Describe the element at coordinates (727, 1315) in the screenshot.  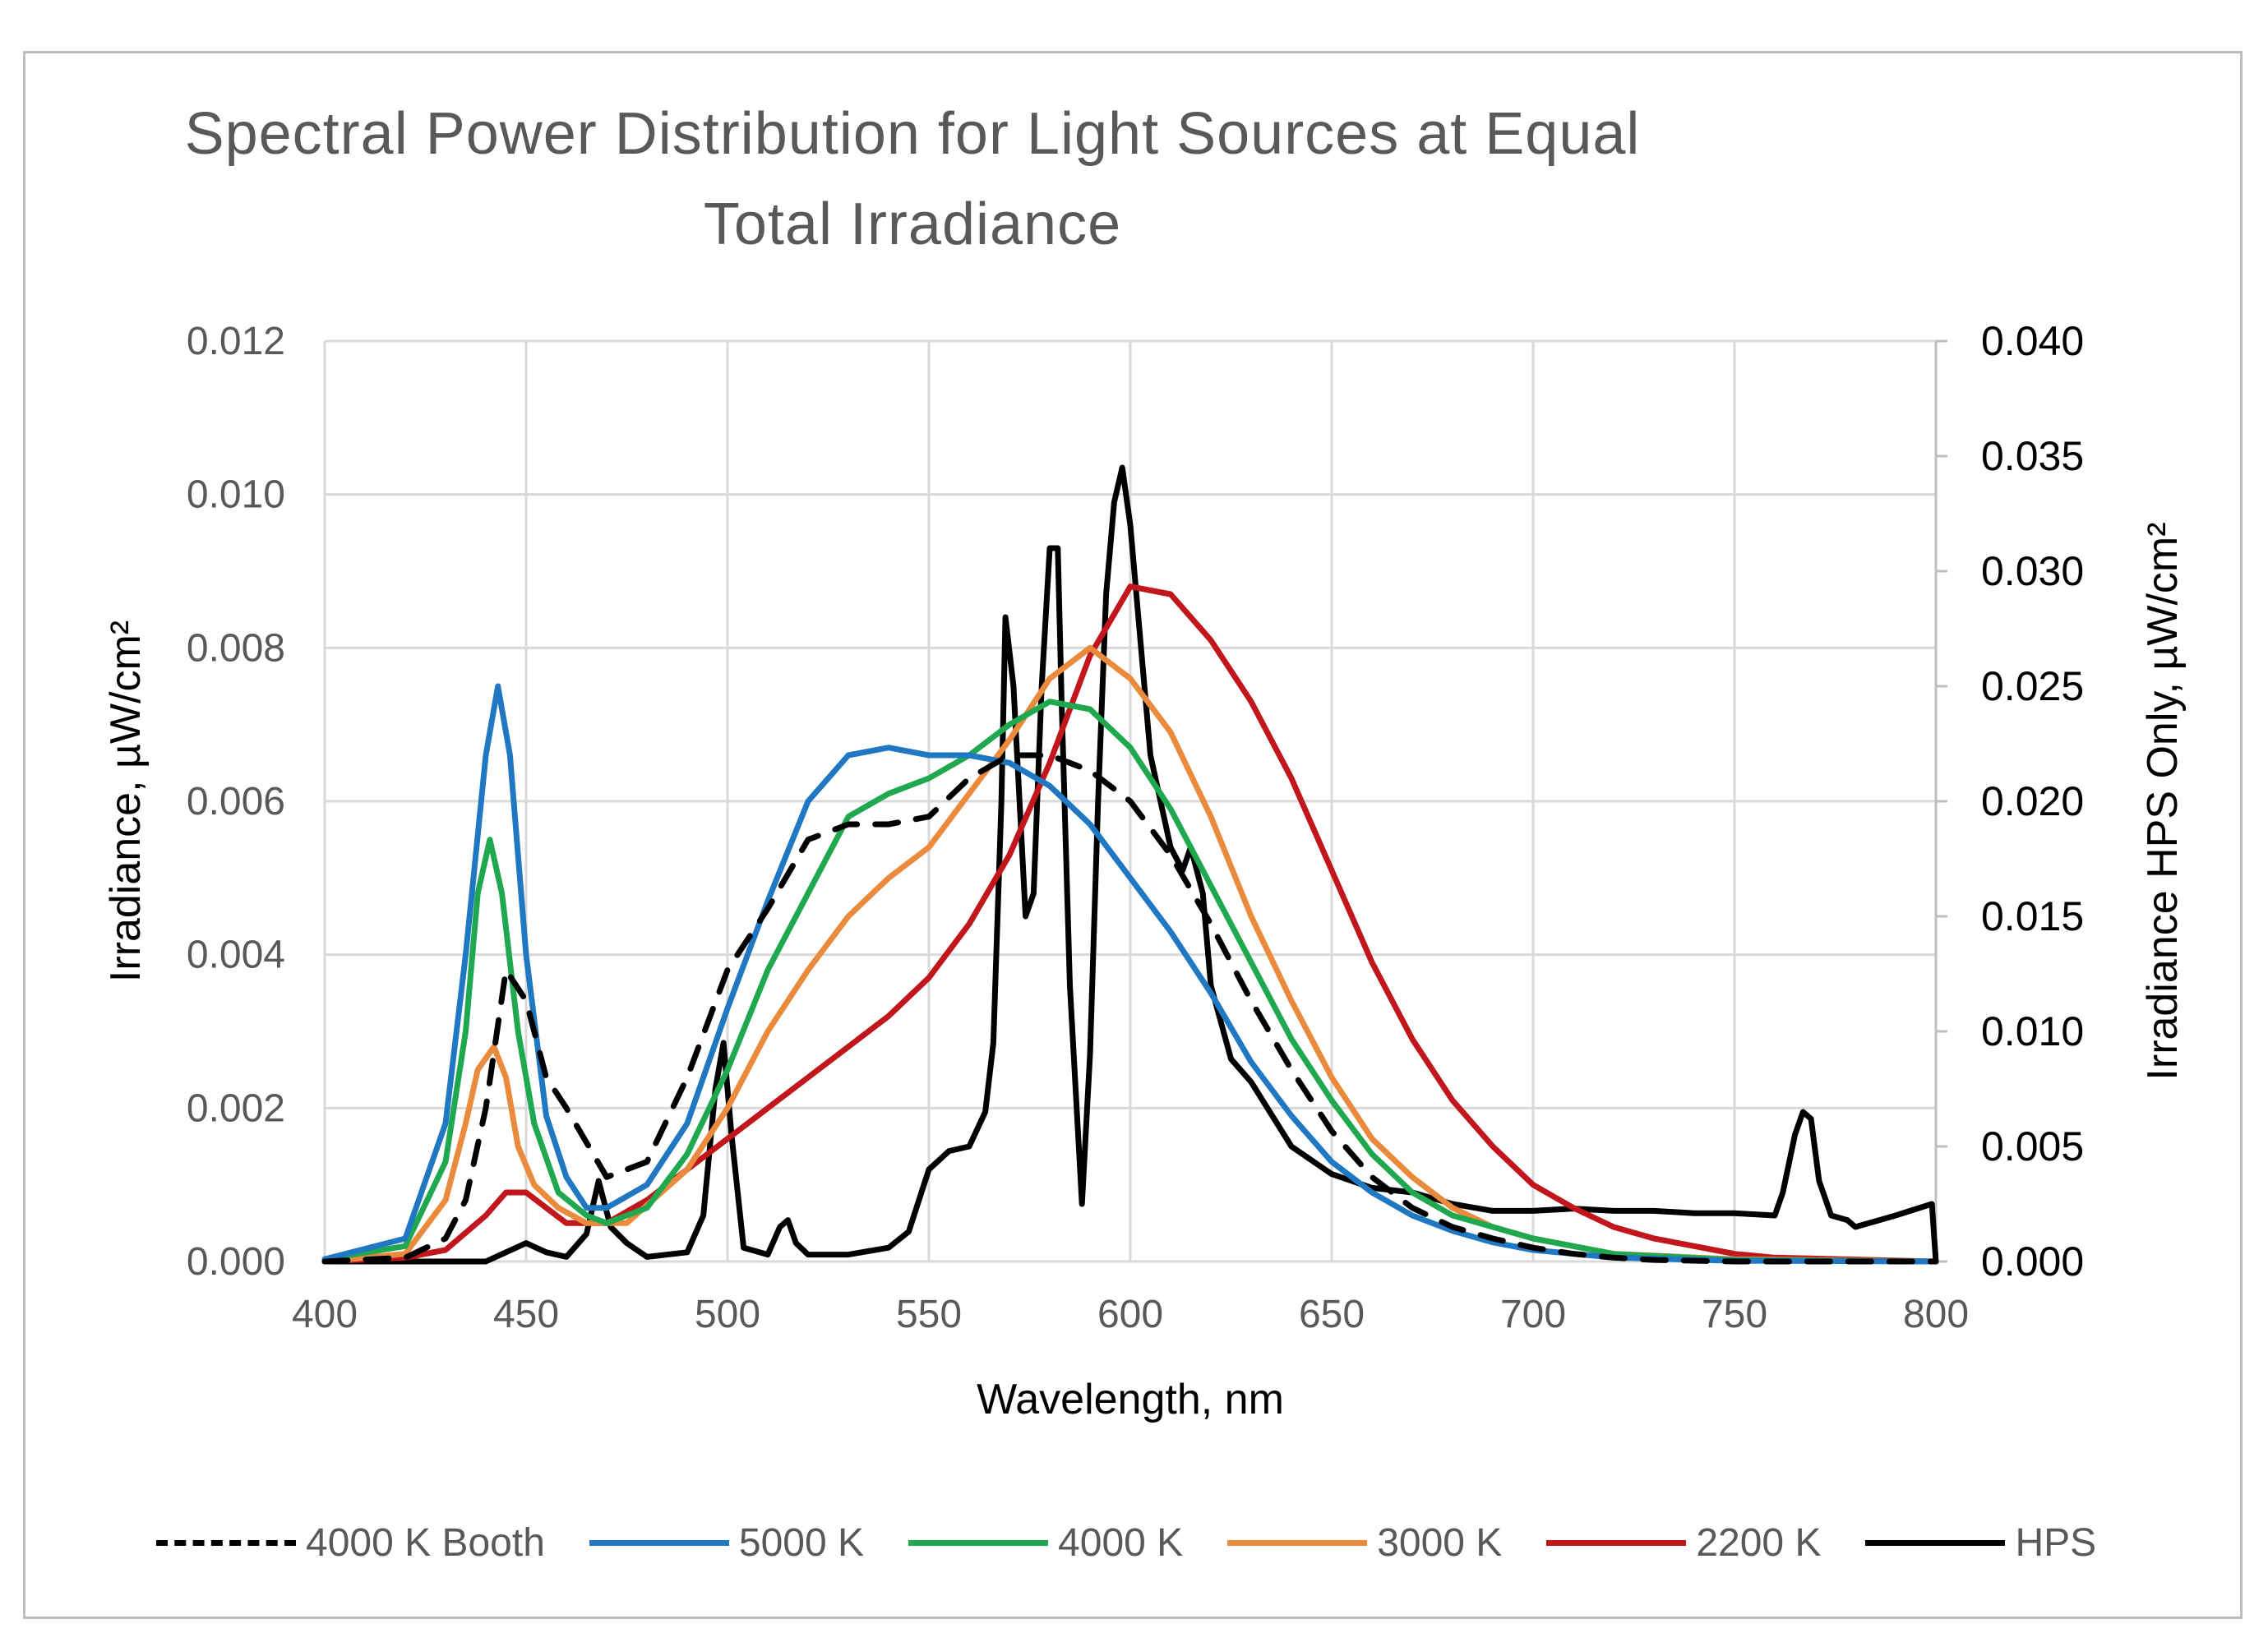
I see `x-tick-label: 500` at that location.